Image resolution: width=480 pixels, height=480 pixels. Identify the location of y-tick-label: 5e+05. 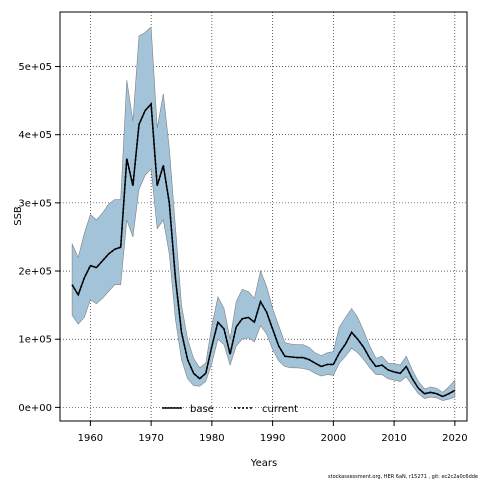
(35, 67).